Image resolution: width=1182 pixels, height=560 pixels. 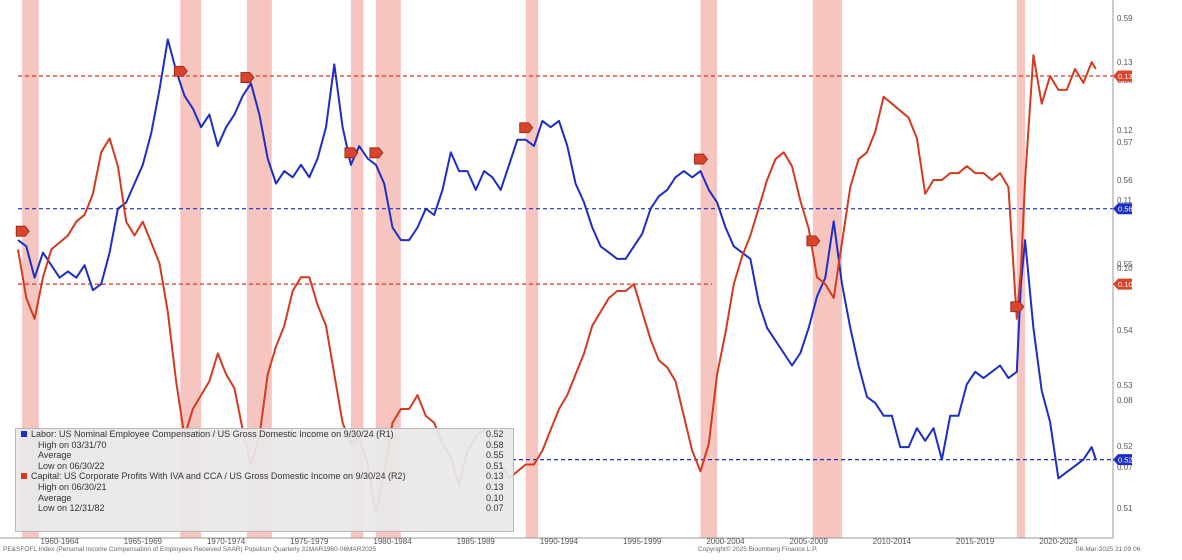 What do you see at coordinates (72, 486) in the screenshot?
I see `legend-capital-high-label: High on 06/30/21` at bounding box center [72, 486].